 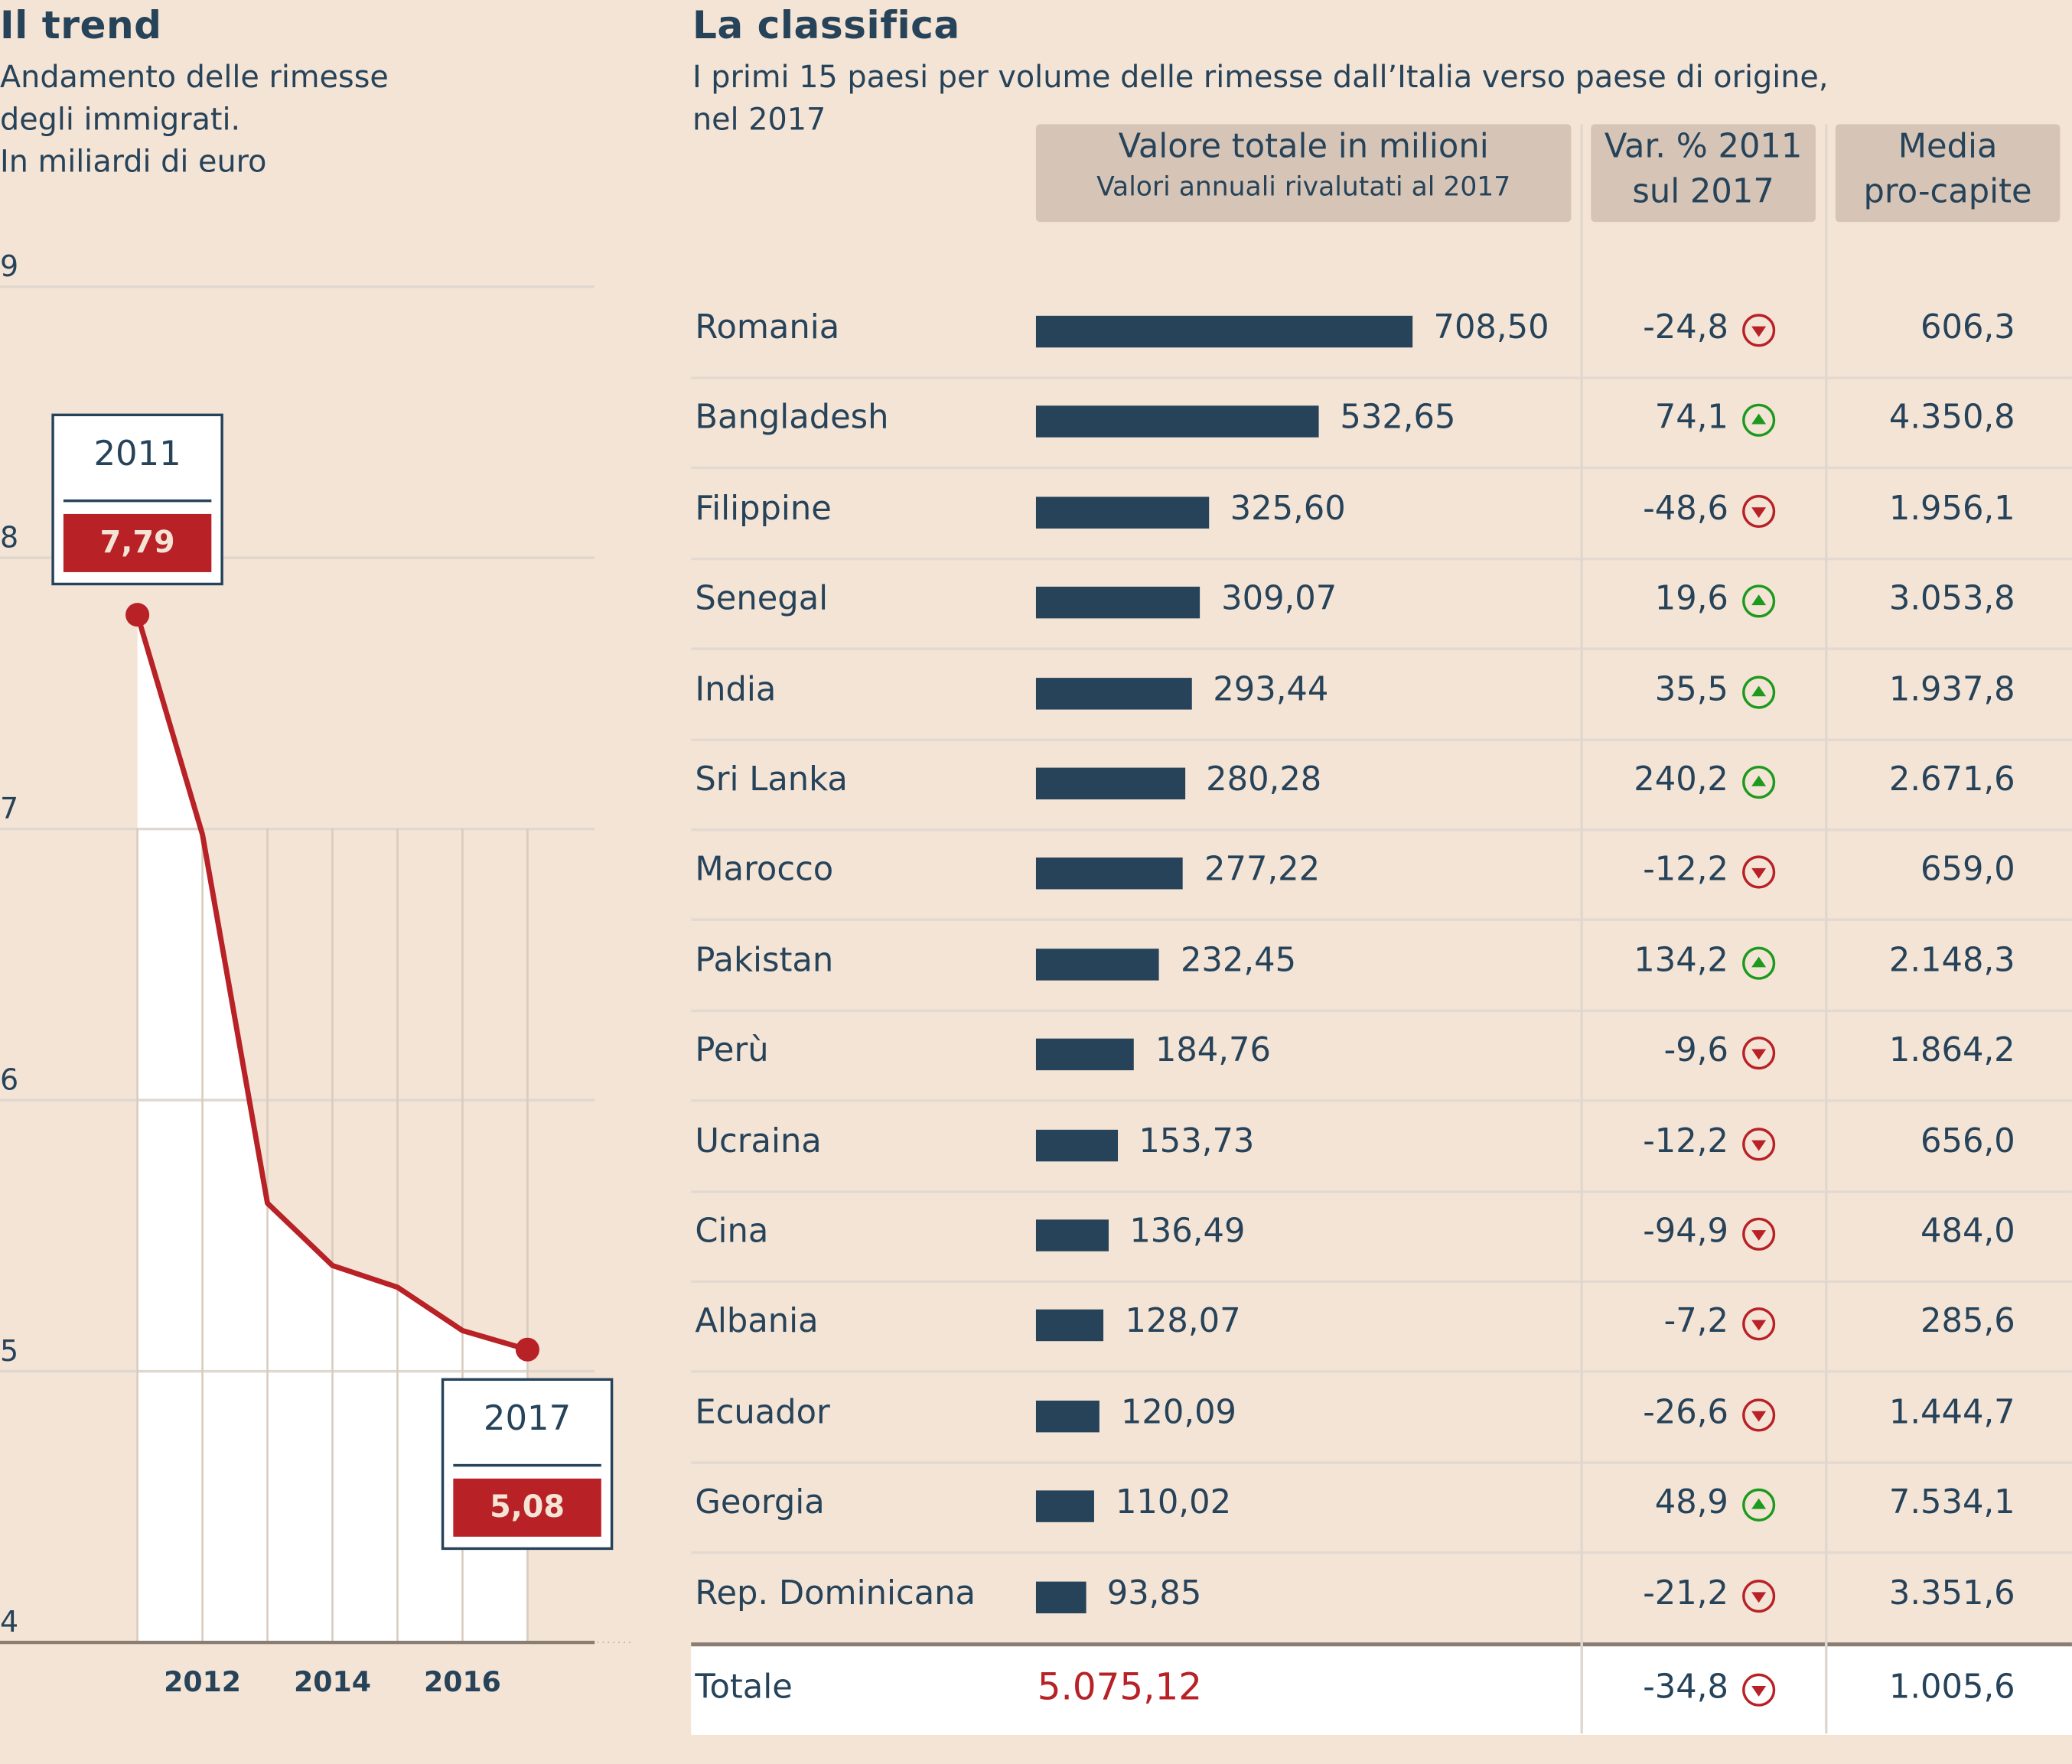 What do you see at coordinates (1951, 1502) in the screenshot?
I see `media-pro-capite: 7.534,1` at bounding box center [1951, 1502].